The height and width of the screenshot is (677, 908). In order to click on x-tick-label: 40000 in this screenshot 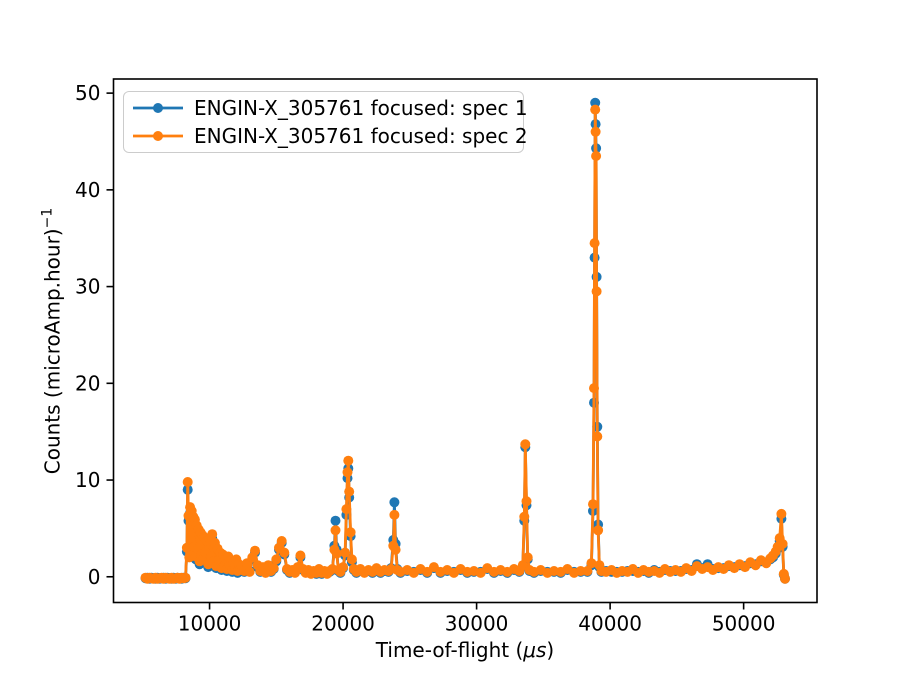, I will do `click(610, 624)`.